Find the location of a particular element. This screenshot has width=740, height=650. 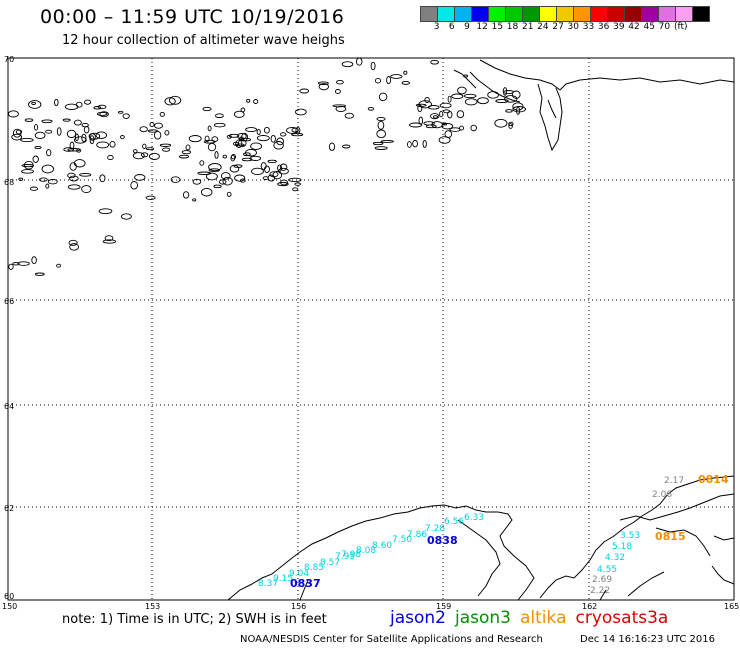

lon-label-159: 159 is located at coordinates (443, 606).